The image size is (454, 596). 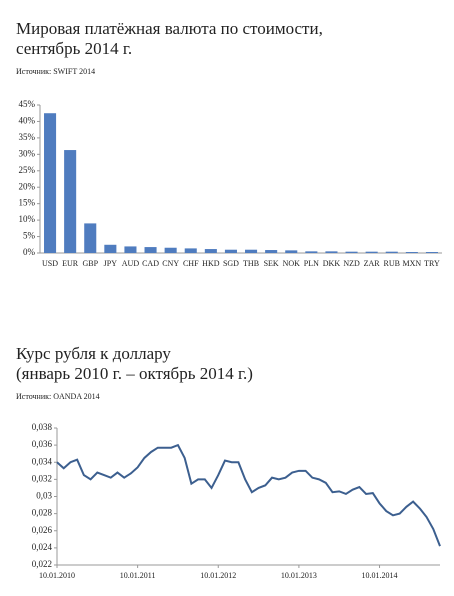 What do you see at coordinates (351, 263) in the screenshot?
I see `x-tick-label: NZD` at bounding box center [351, 263].